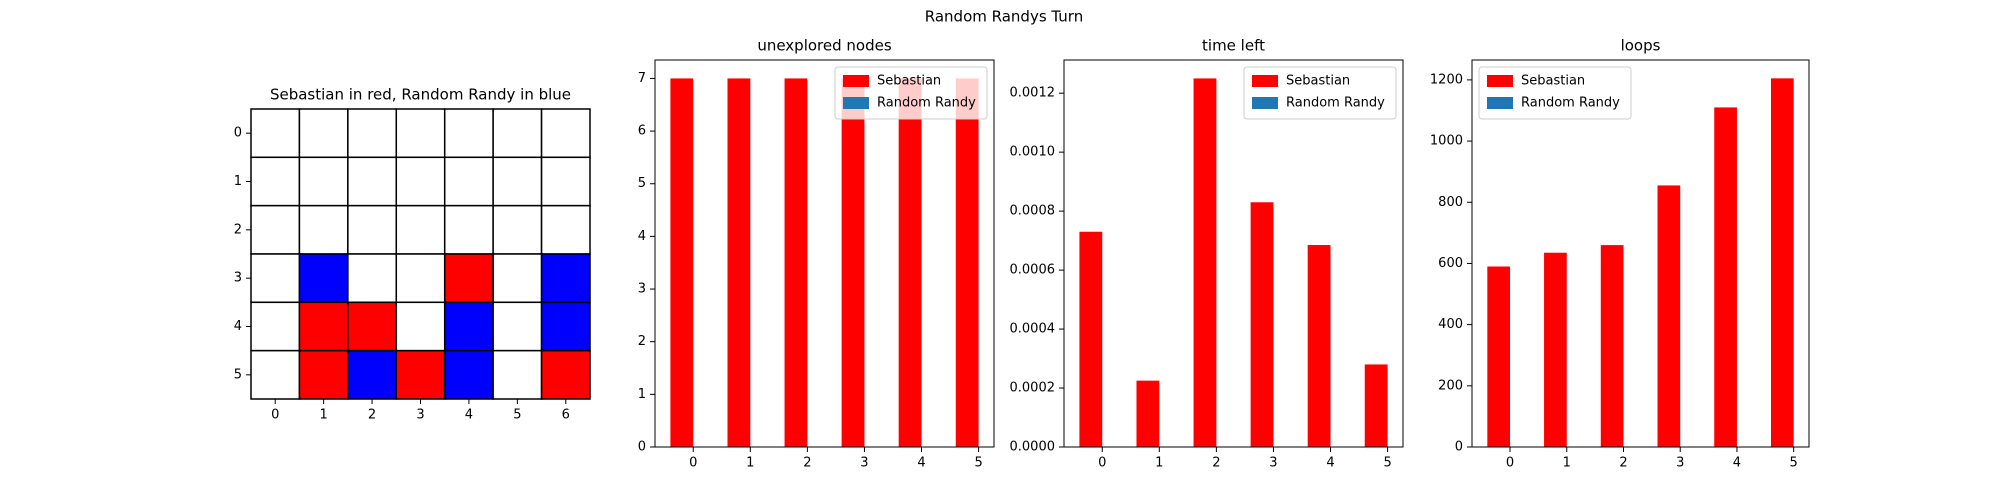 Image resolution: width=2000 pixels, height=500 pixels. I want to click on axes-title: unexplored nodes, so click(824, 46).